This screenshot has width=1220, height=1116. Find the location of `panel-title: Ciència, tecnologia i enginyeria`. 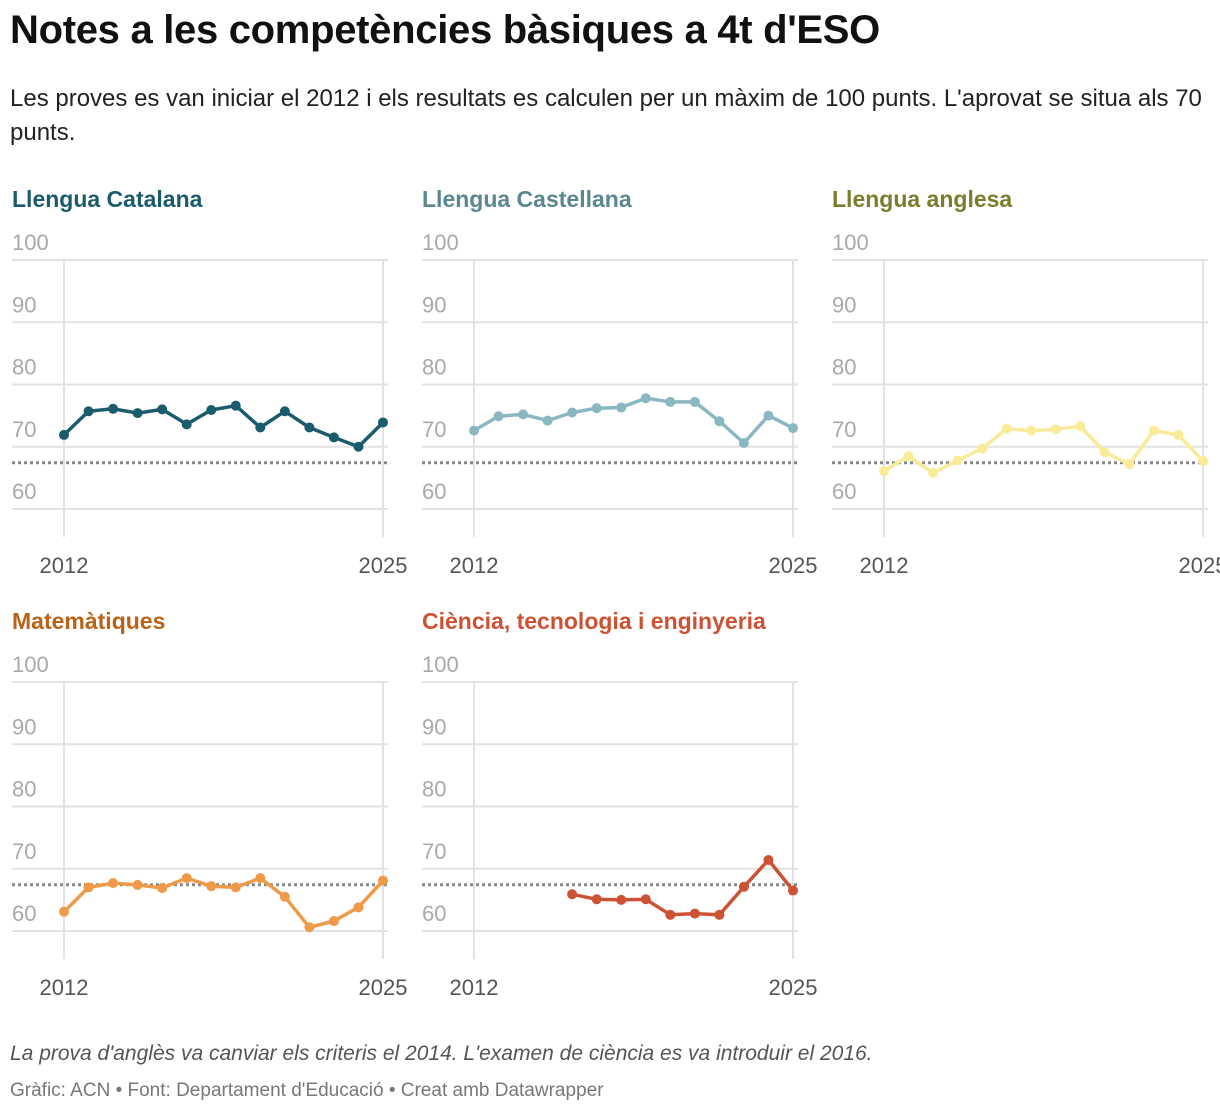

panel-title: Ciència, tecnologia i enginyeria is located at coordinates (594, 621).